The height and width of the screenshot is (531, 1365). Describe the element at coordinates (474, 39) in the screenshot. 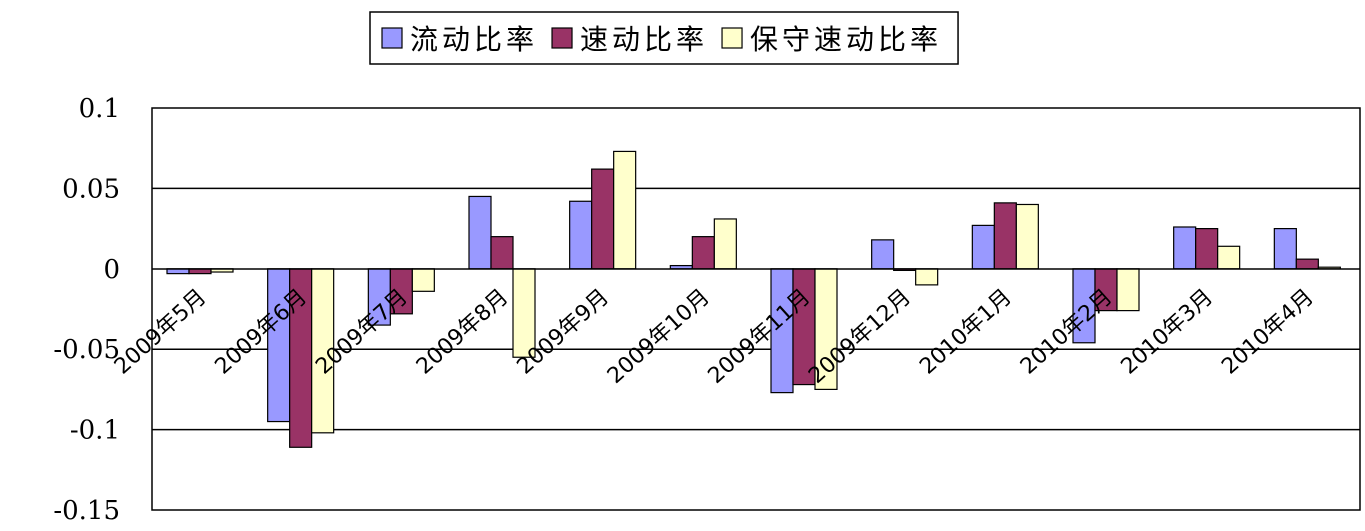

I see `legend-entry: 流动比率` at that location.